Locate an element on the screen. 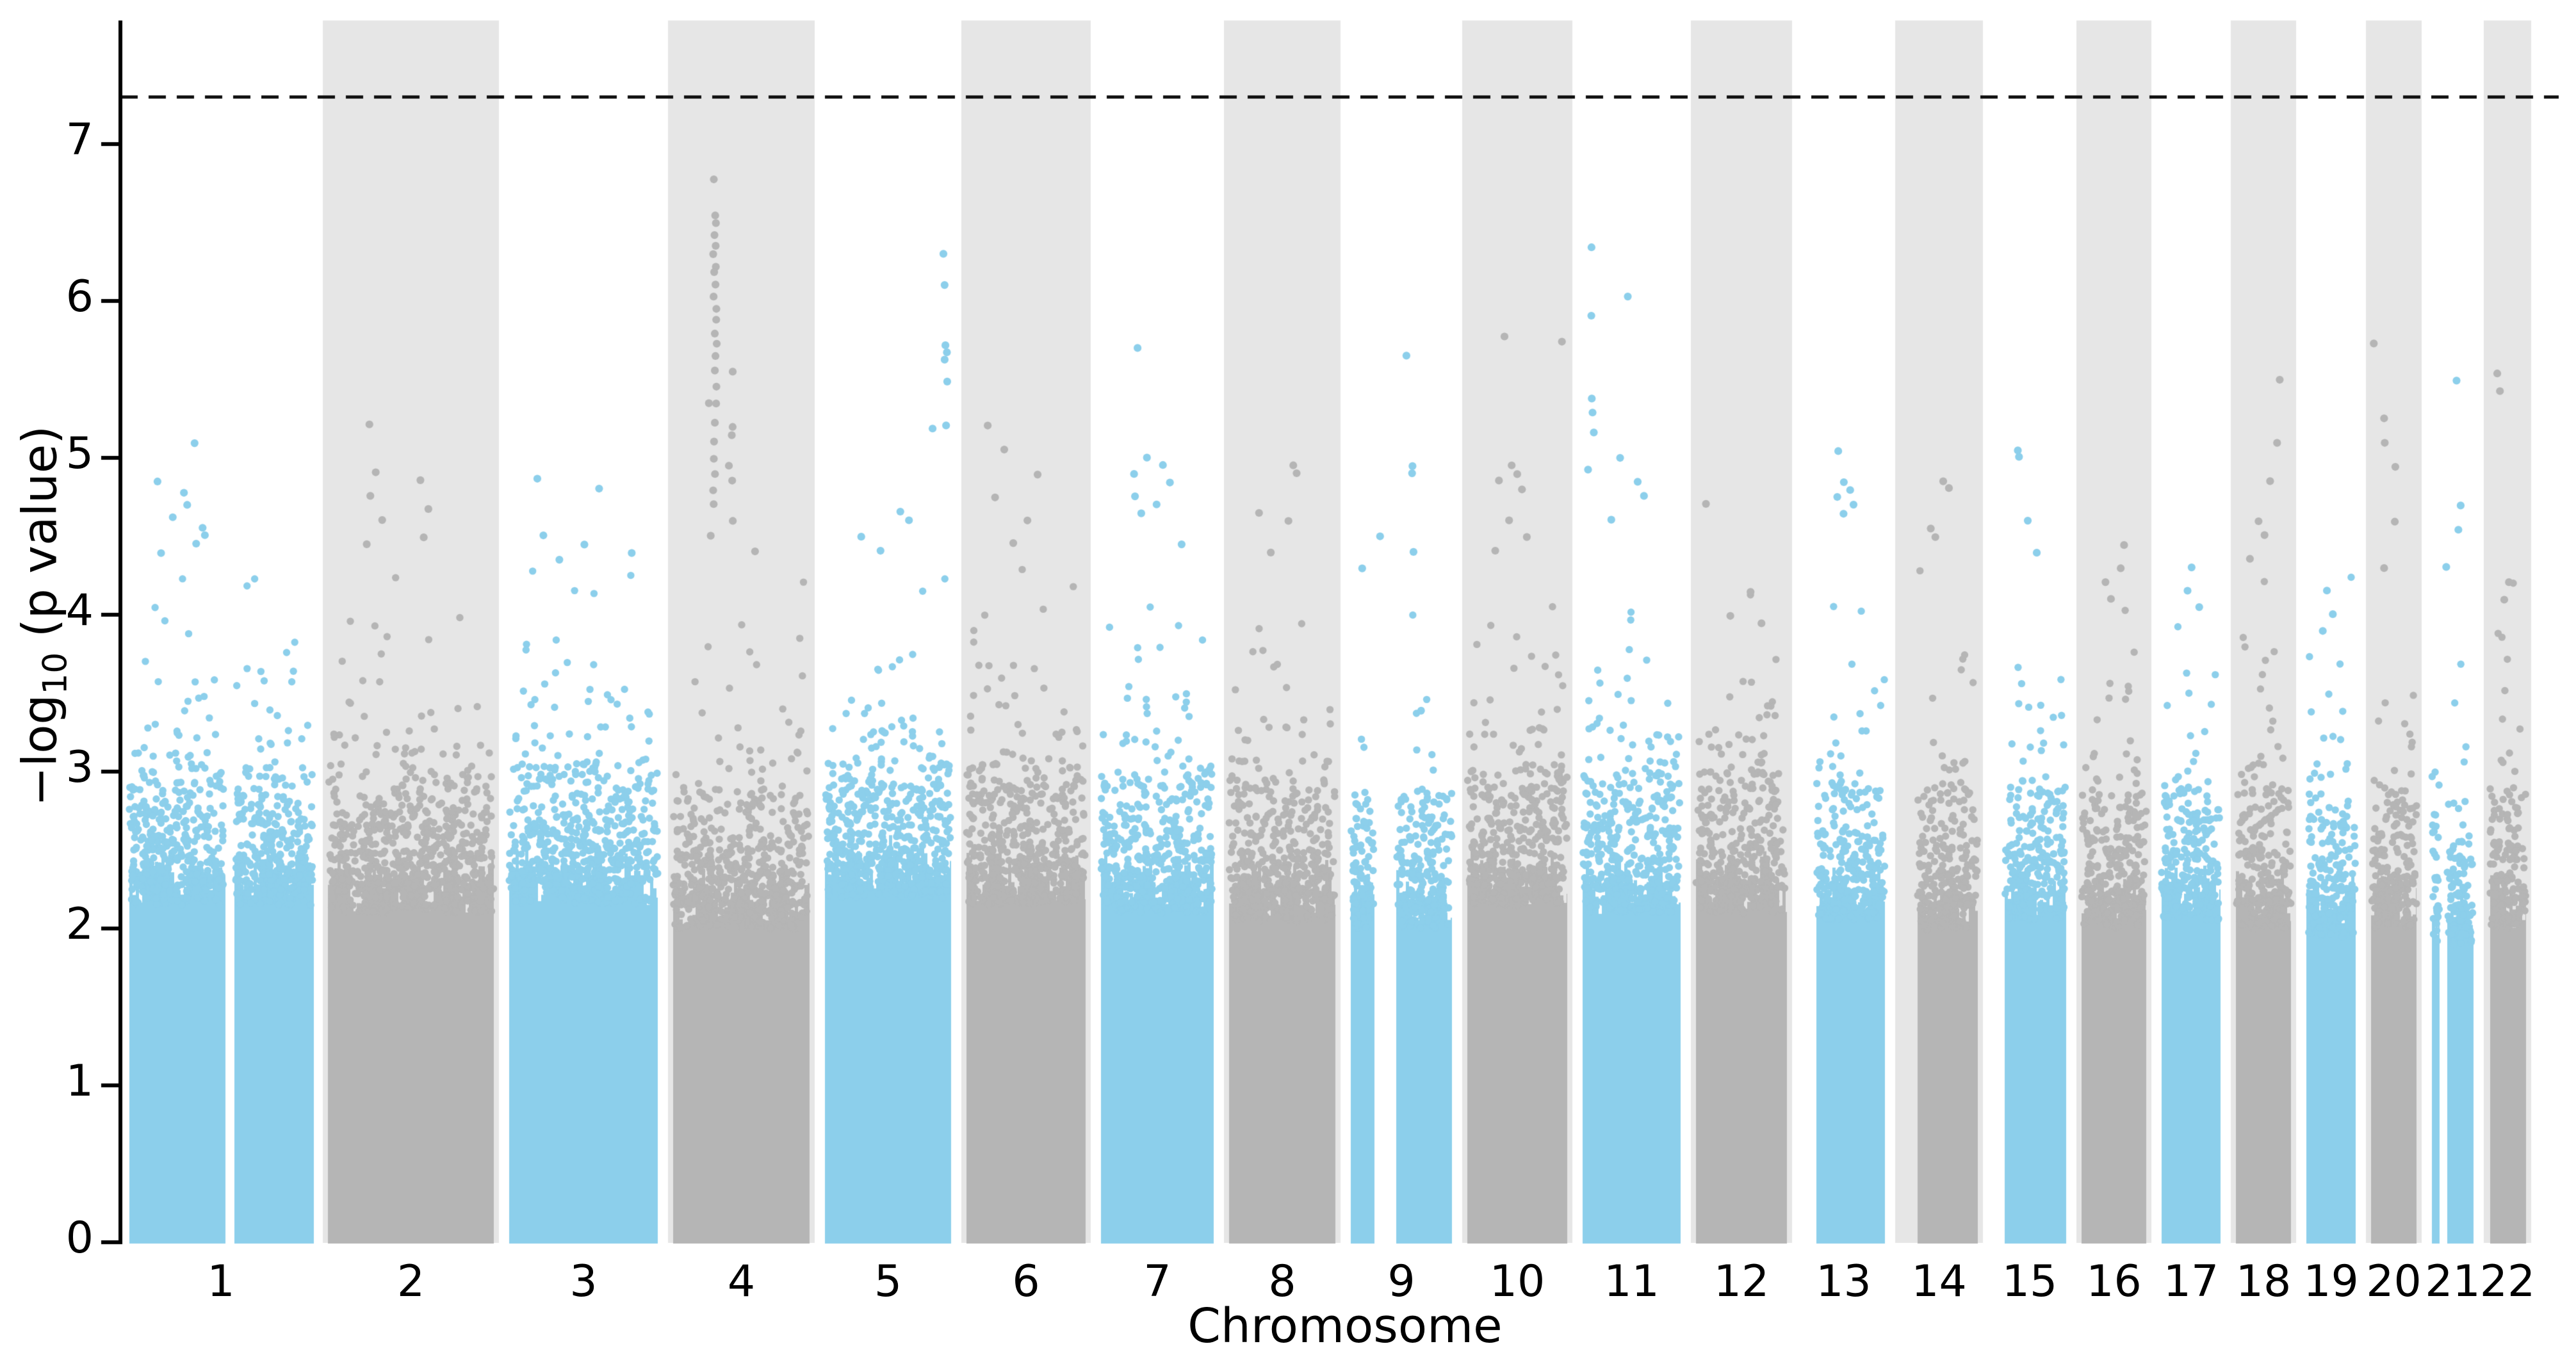 This screenshot has width=2576, height=1362. chromosome-label-1: 1 is located at coordinates (221, 1281).